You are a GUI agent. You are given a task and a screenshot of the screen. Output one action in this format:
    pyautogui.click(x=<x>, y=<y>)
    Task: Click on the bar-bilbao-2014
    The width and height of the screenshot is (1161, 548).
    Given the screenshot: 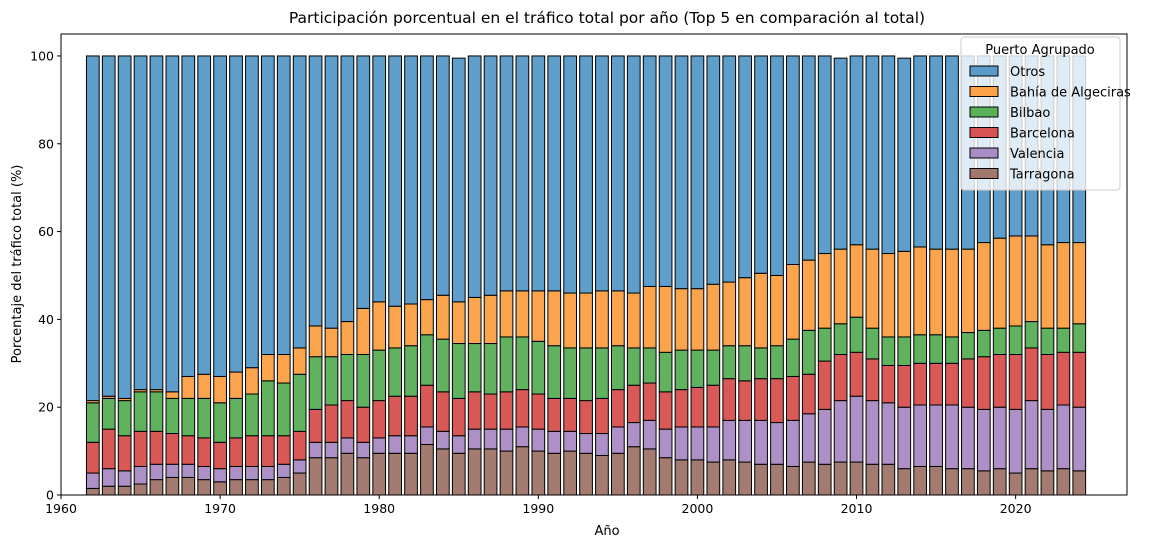 What is the action you would take?
    pyautogui.click(x=920, y=349)
    